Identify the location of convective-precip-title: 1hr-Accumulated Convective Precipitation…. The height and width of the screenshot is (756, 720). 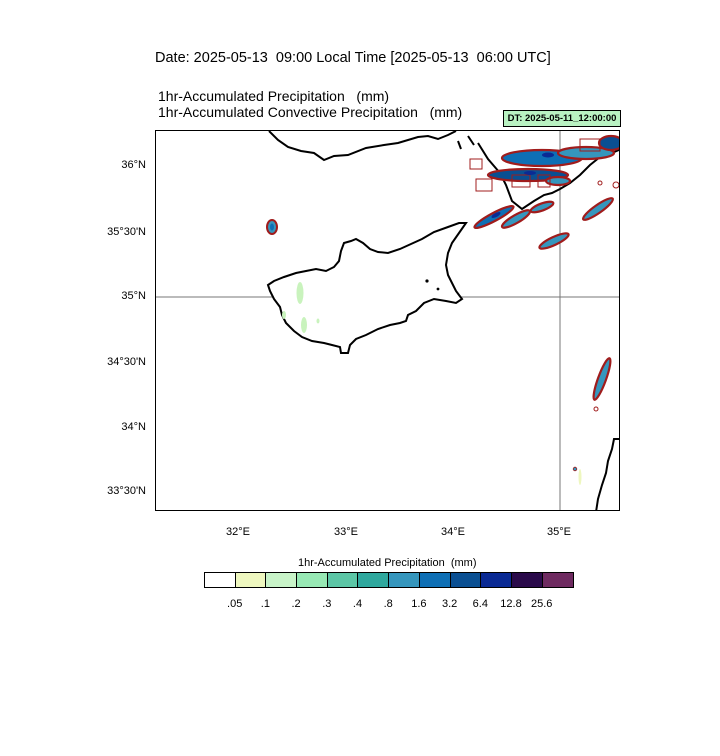
(310, 112).